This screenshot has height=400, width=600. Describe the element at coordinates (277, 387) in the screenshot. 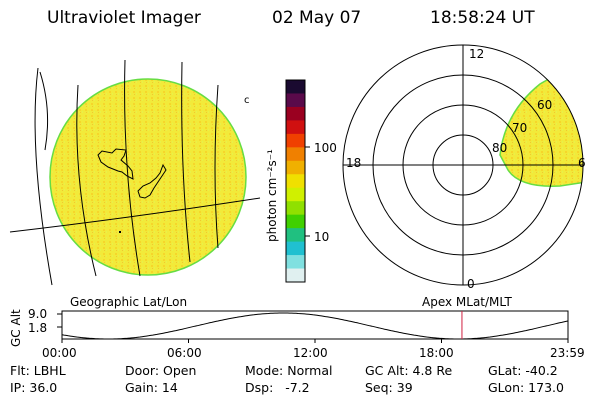

I see `dsp-value: Dsp: -7.2` at that location.